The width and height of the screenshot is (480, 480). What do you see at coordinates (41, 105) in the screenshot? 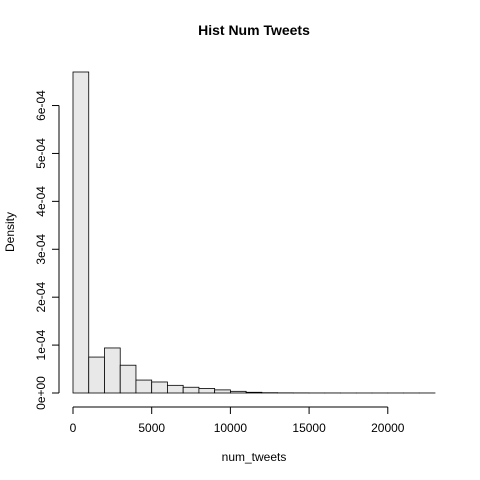
I see `y-tick-label-6: 6e-04` at bounding box center [41, 105].